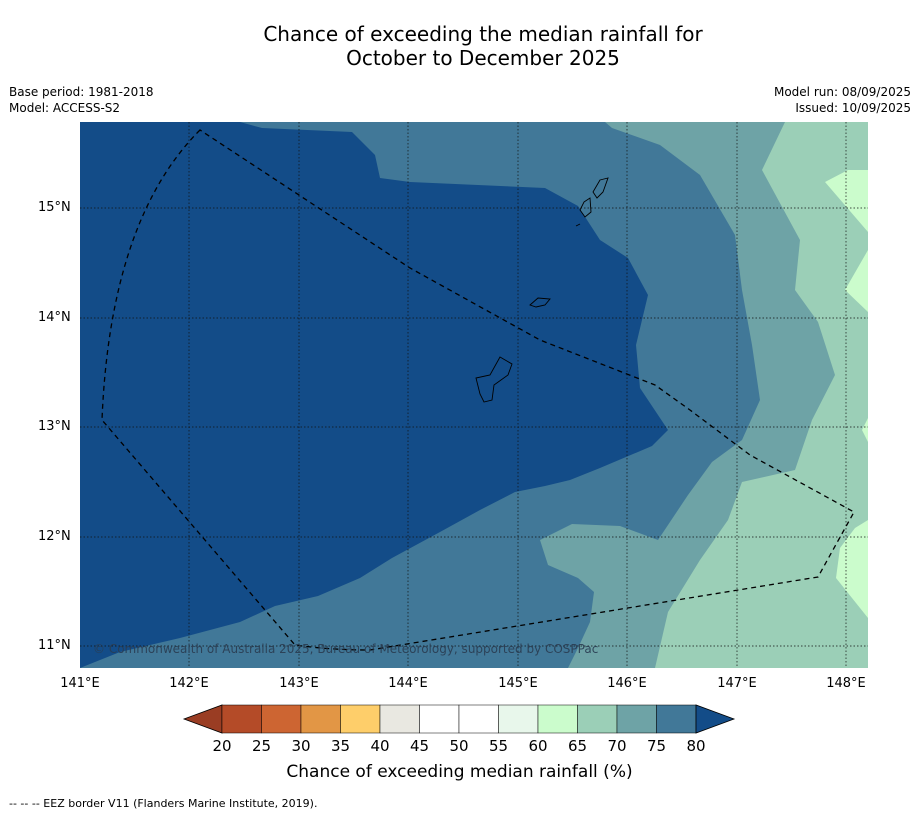  What do you see at coordinates (202, 719) in the screenshot?
I see `colorbar-extend-low` at bounding box center [202, 719].